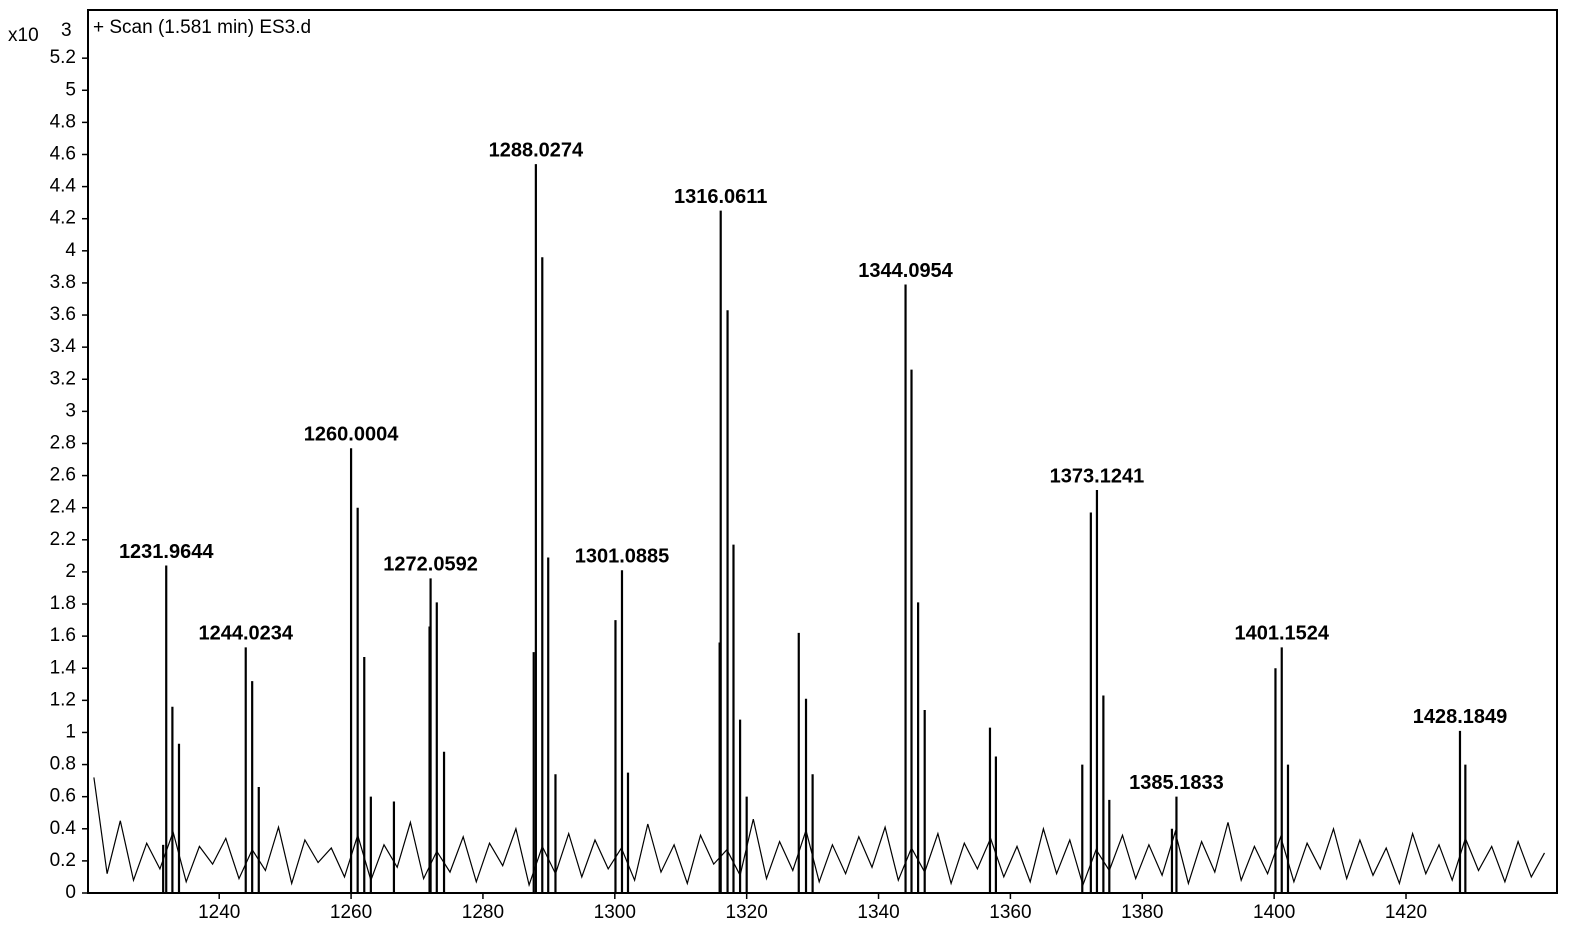  What do you see at coordinates (219, 912) in the screenshot?
I see `x-tick-label: 1240` at bounding box center [219, 912].